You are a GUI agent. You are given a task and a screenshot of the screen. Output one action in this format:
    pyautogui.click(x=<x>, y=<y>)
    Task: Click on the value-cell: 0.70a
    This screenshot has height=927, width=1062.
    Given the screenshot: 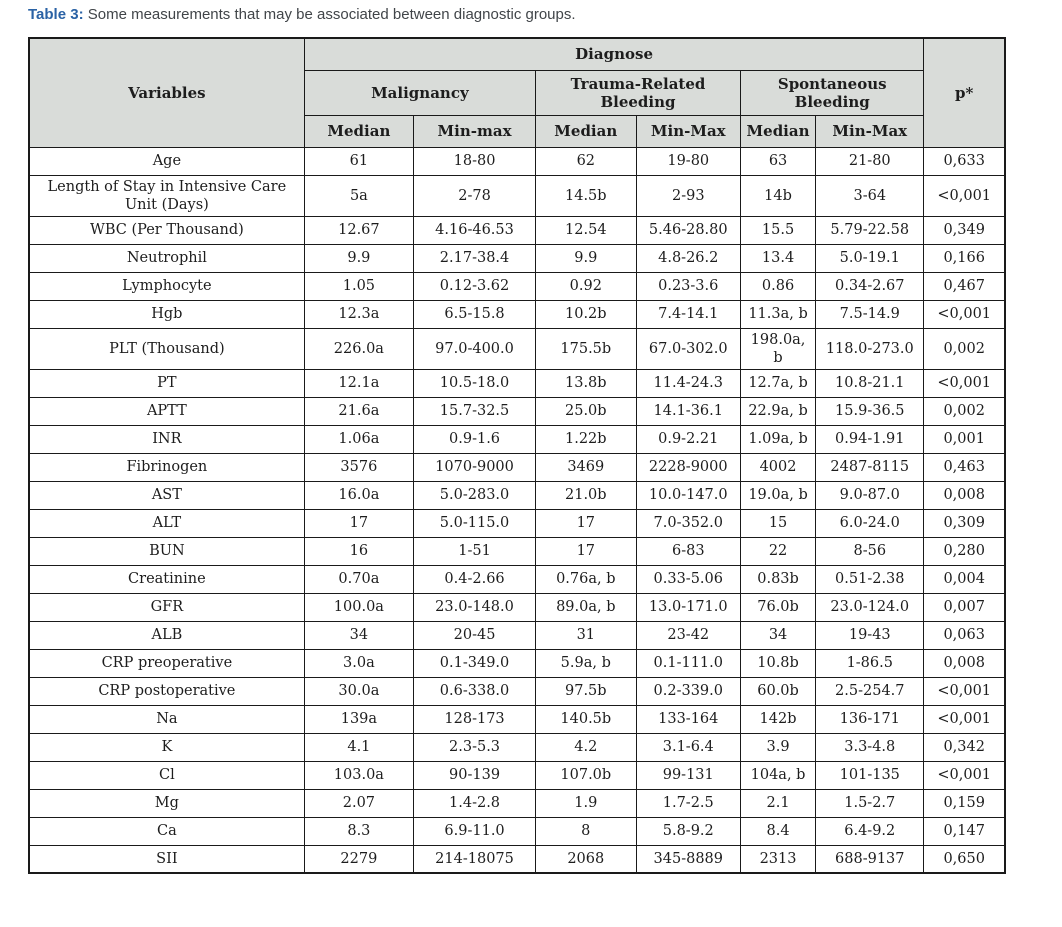 What is the action you would take?
    pyautogui.click(x=359, y=579)
    